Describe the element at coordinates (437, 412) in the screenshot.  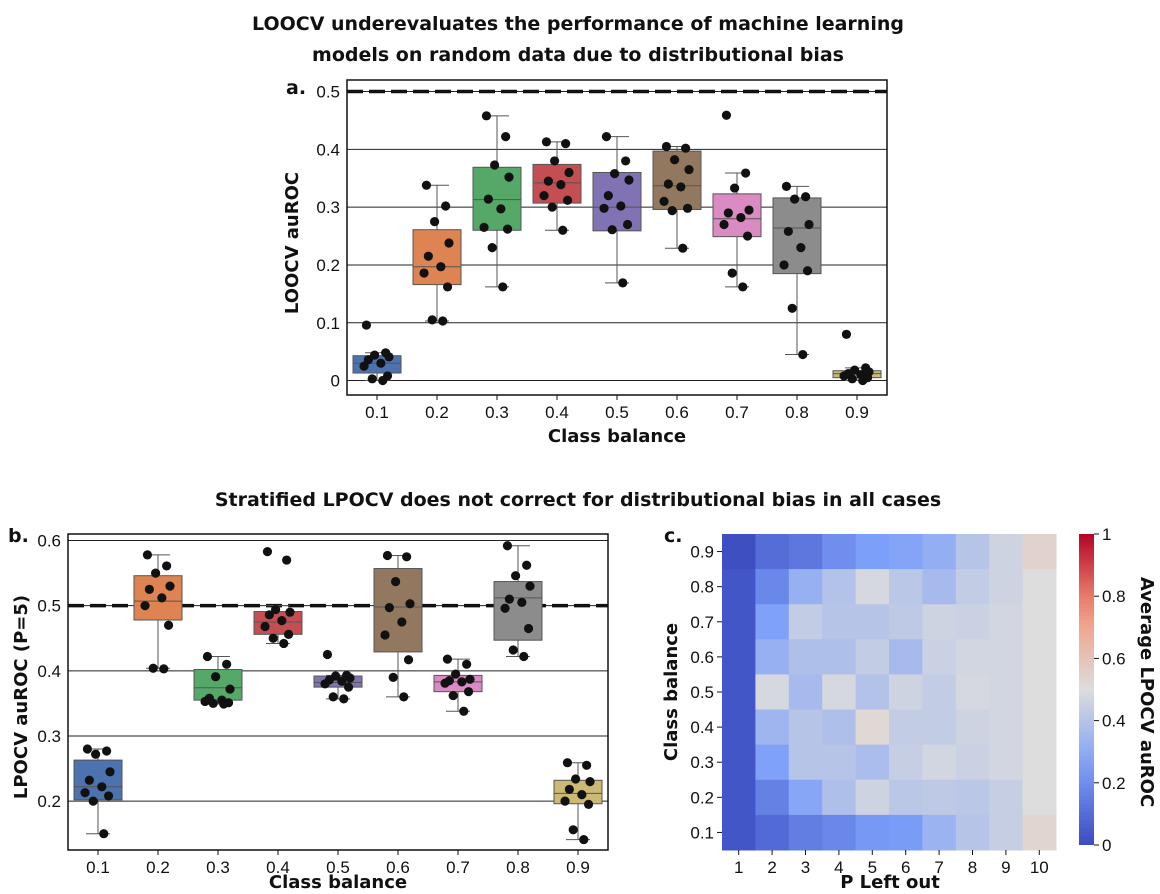
I see `x-tick-label: 0.2` at that location.